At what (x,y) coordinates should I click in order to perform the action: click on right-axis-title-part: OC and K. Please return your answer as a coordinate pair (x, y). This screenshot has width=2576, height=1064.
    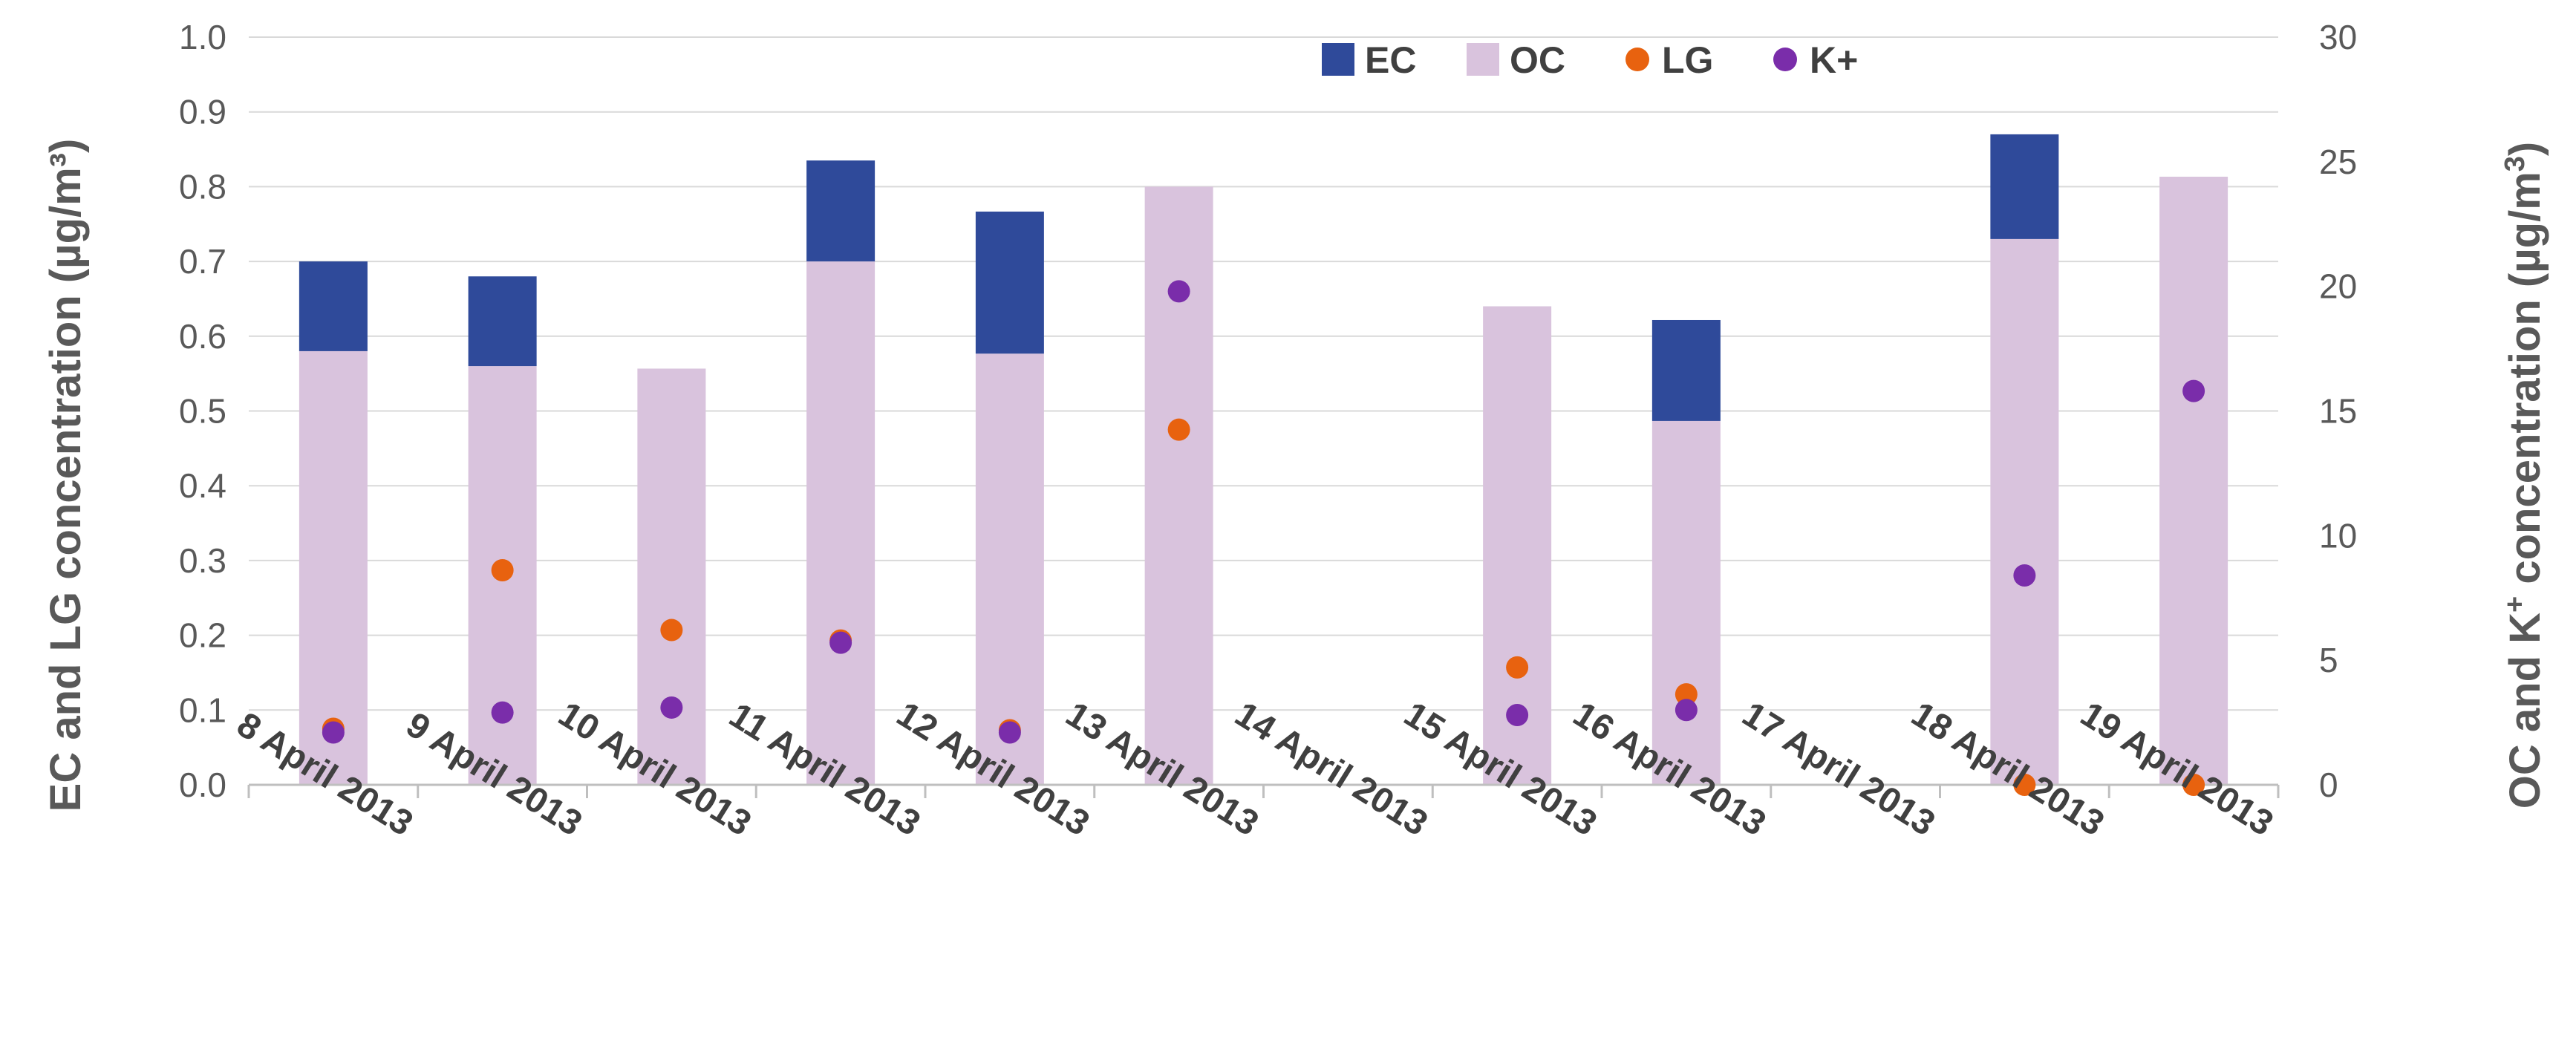
    Looking at the image, I should click on (2525, 711).